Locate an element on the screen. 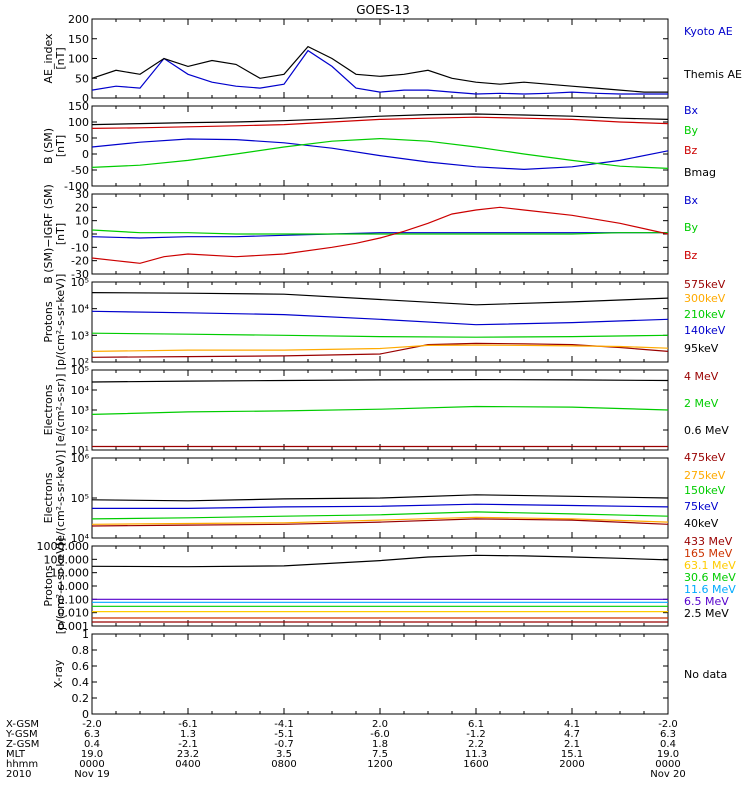 The image size is (750, 800). time-row-value: 1.8 is located at coordinates (380, 744).